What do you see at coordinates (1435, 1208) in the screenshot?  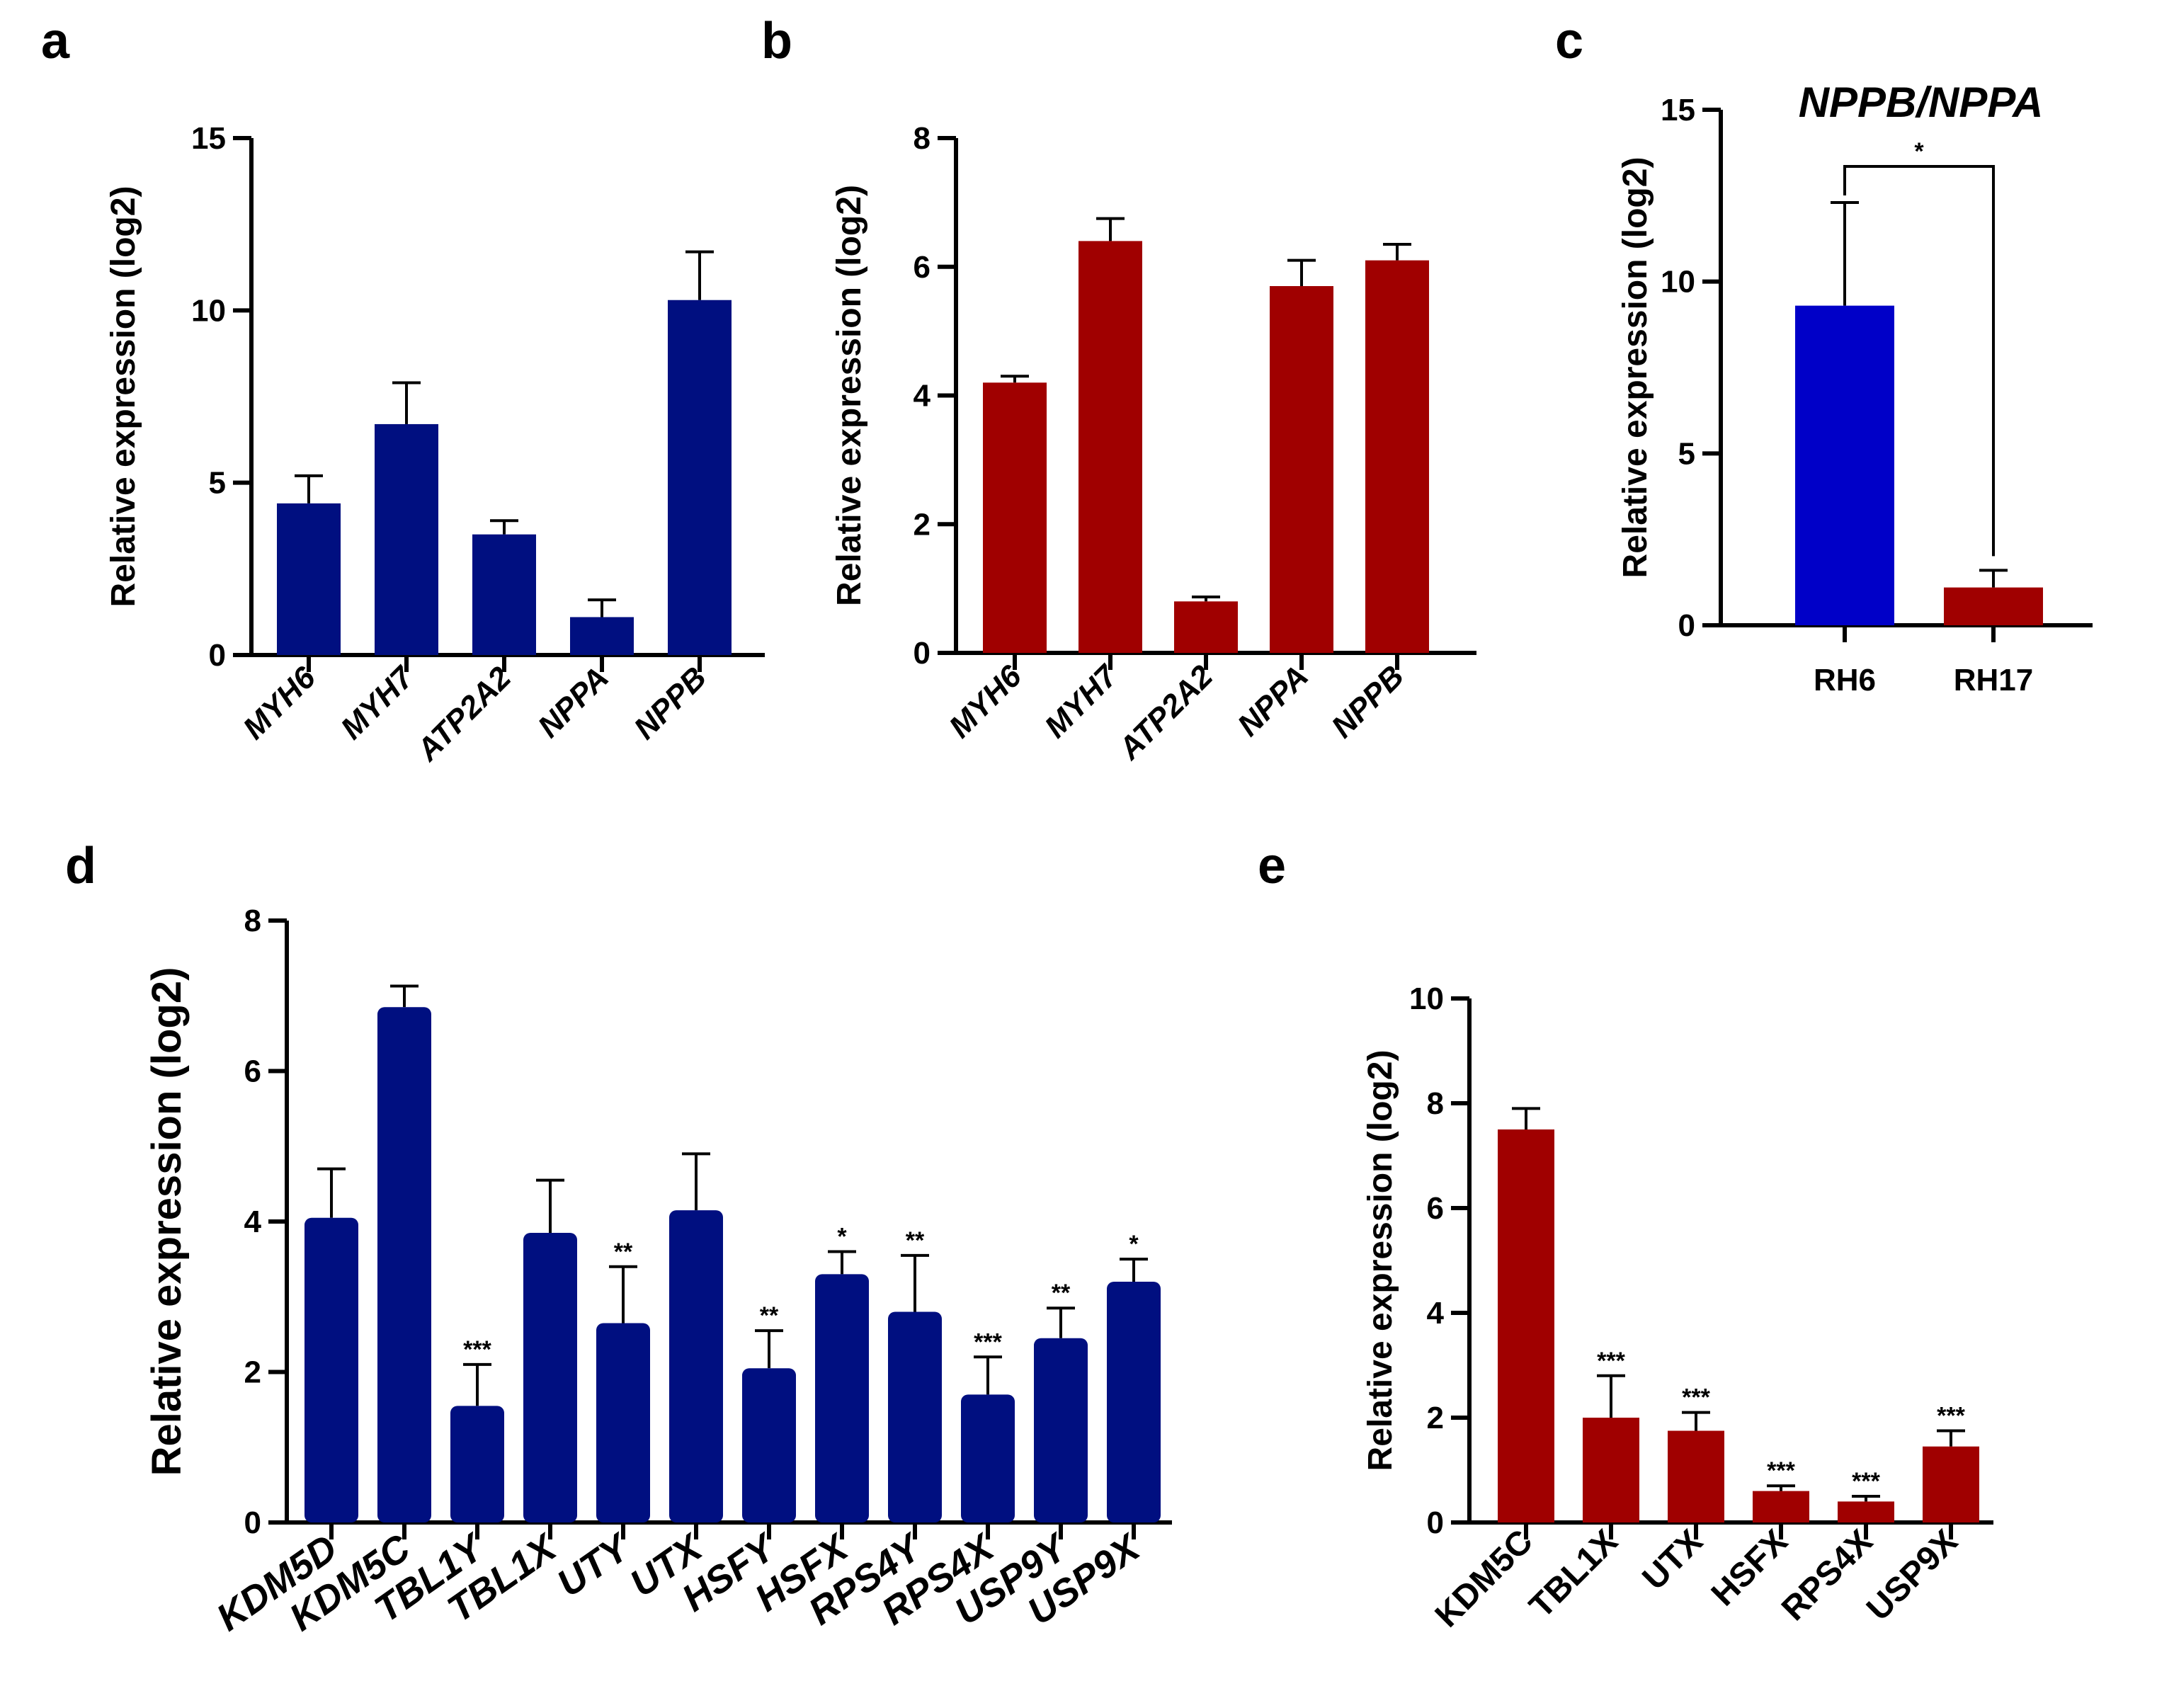 I see `y-tick-label-e: 6` at bounding box center [1435, 1208].